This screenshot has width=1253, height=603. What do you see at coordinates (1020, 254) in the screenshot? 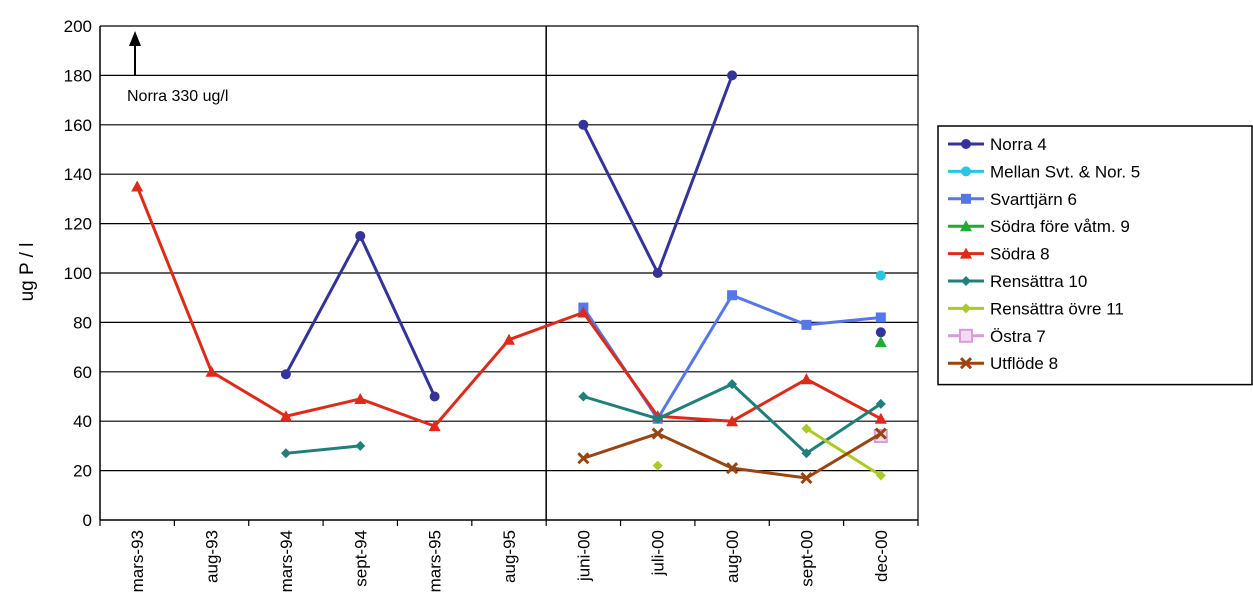
I see `legend-label: Södra 8` at bounding box center [1020, 254].